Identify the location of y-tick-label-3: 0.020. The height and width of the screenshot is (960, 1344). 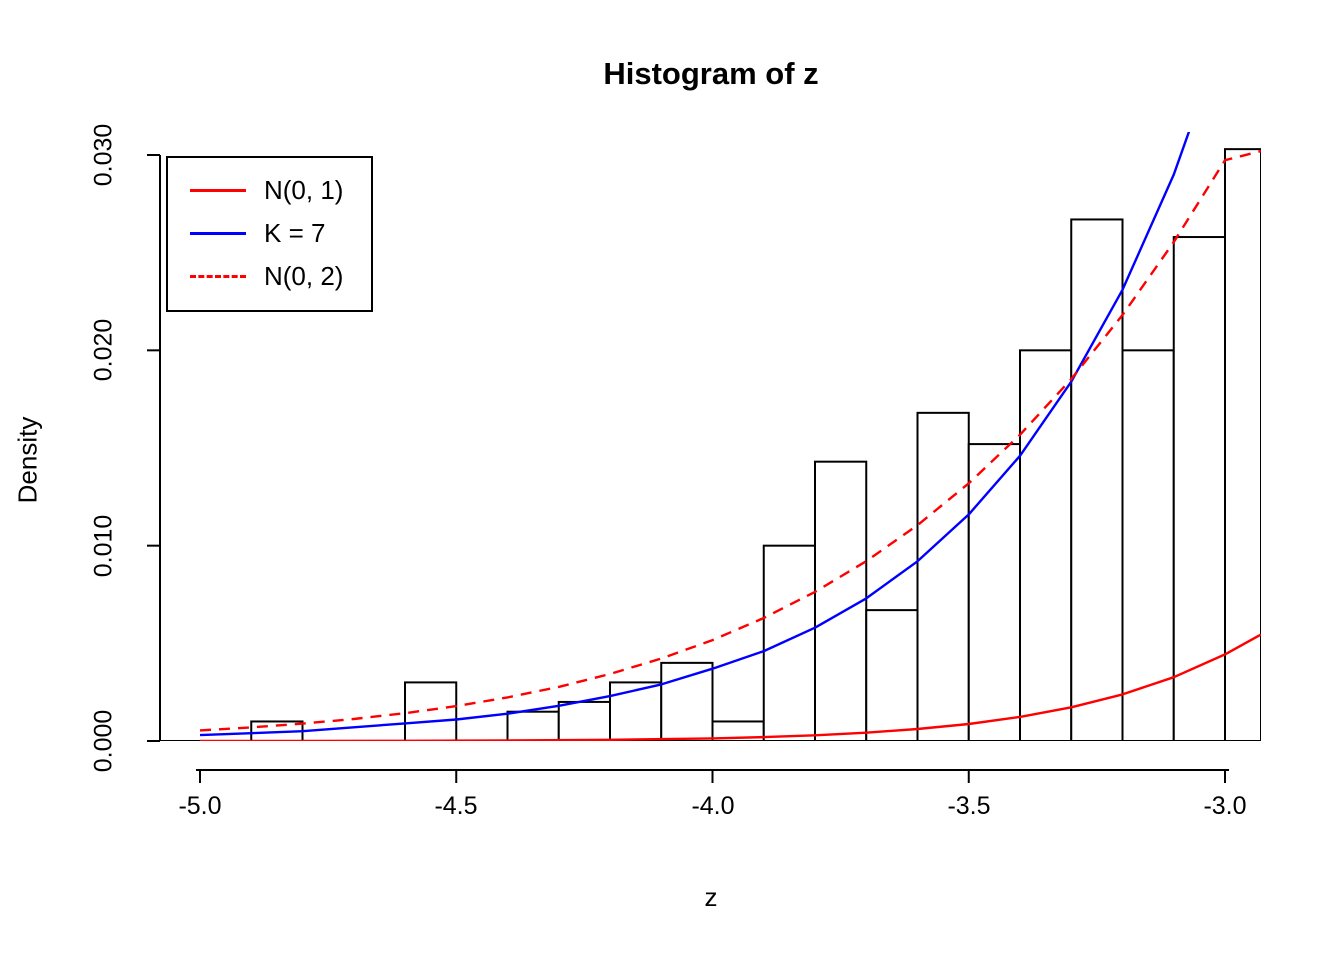
(103, 350).